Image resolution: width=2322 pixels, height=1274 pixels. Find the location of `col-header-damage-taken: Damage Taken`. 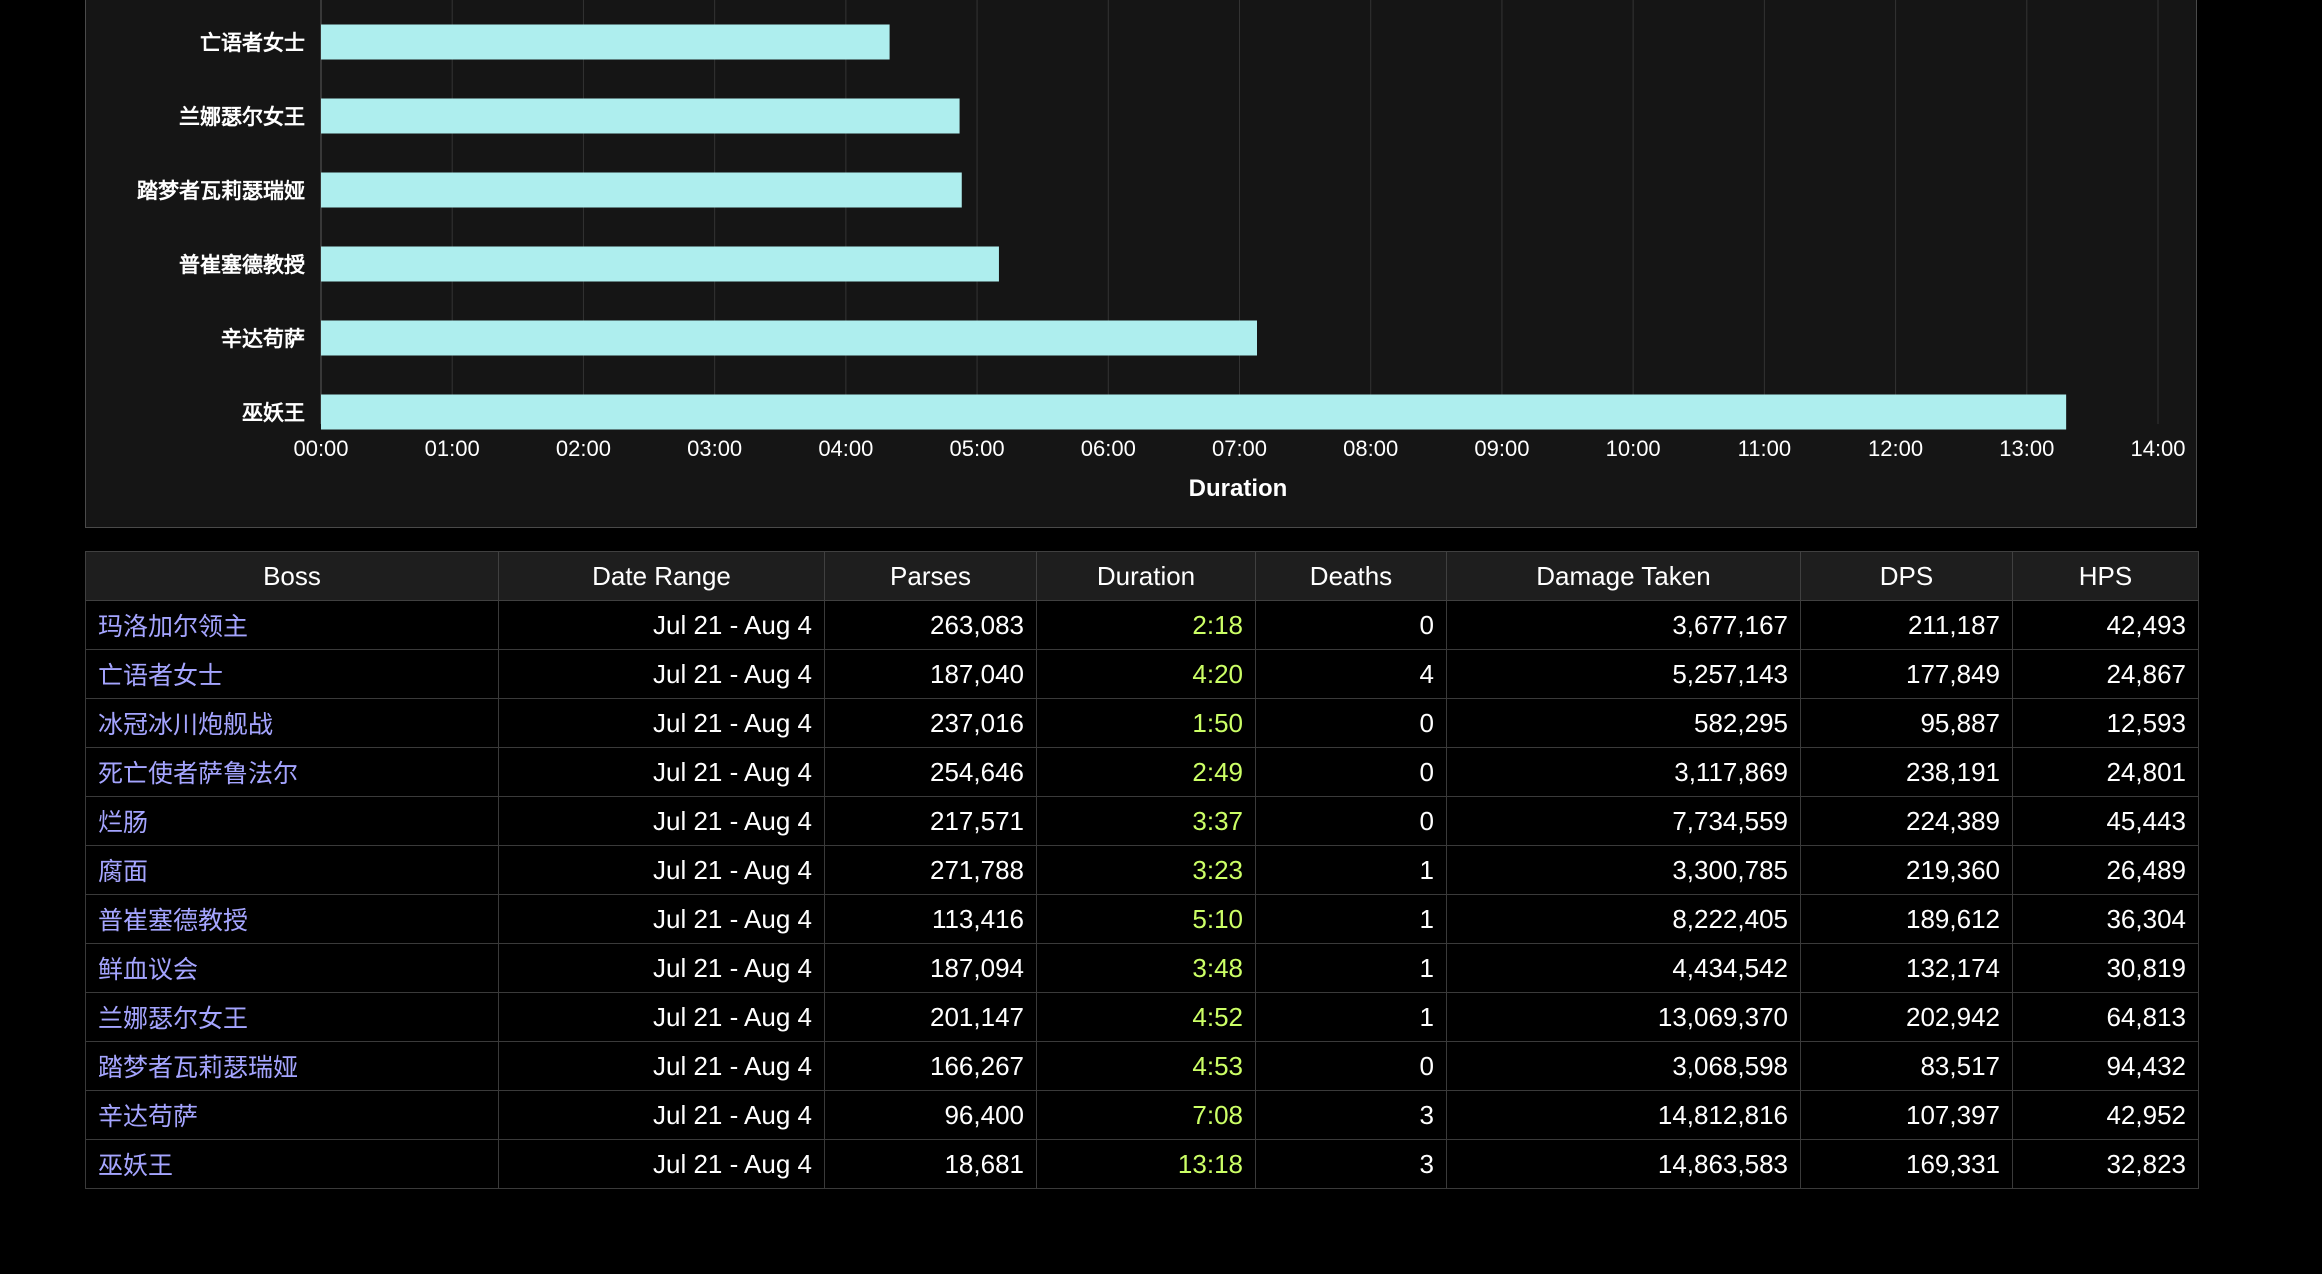

col-header-damage-taken: Damage Taken is located at coordinates (1623, 576).